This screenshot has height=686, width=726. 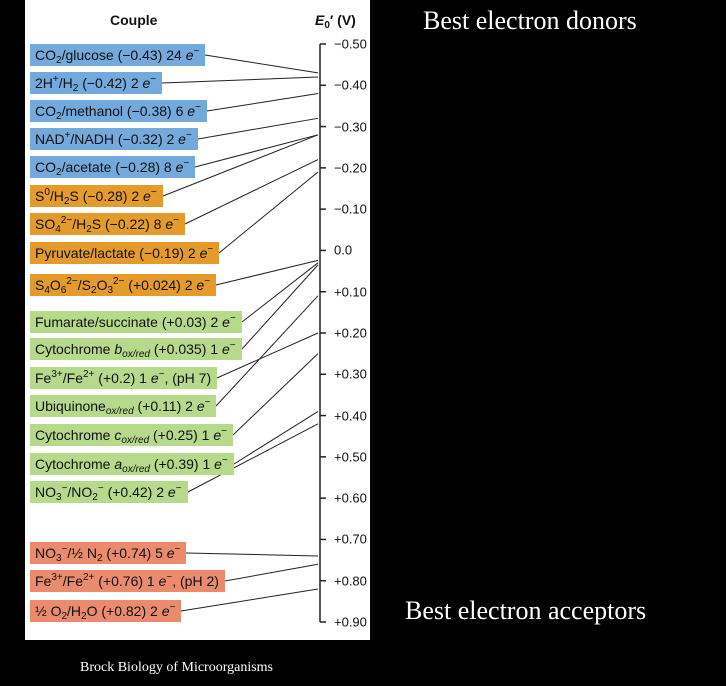 What do you see at coordinates (123, 55) in the screenshot?
I see `label-part: /glucose (−0.43) 24` at bounding box center [123, 55].